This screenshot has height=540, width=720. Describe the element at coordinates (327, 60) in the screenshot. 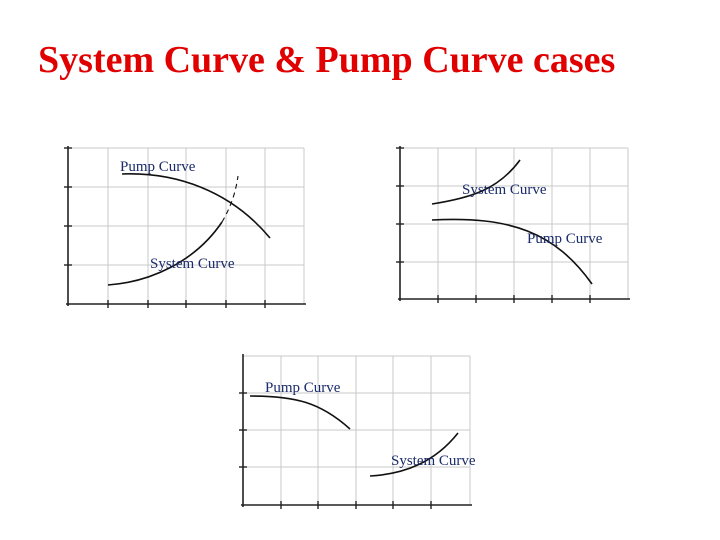

I see `slide-title: System Curve & Pump Curve cases` at that location.